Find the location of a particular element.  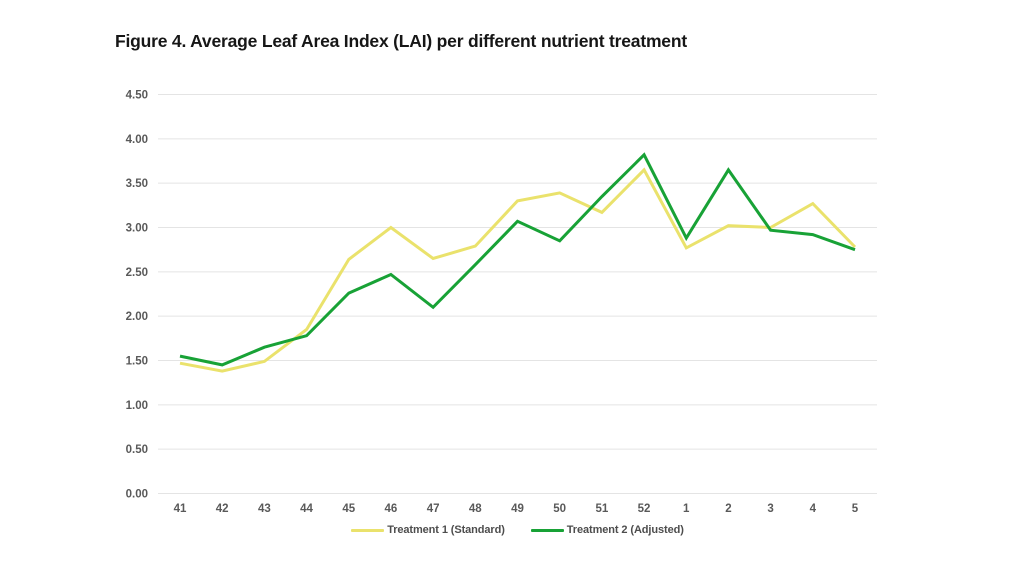

legend-item-treatment2: Treatment 2 (Adjusted) is located at coordinates (607, 530).